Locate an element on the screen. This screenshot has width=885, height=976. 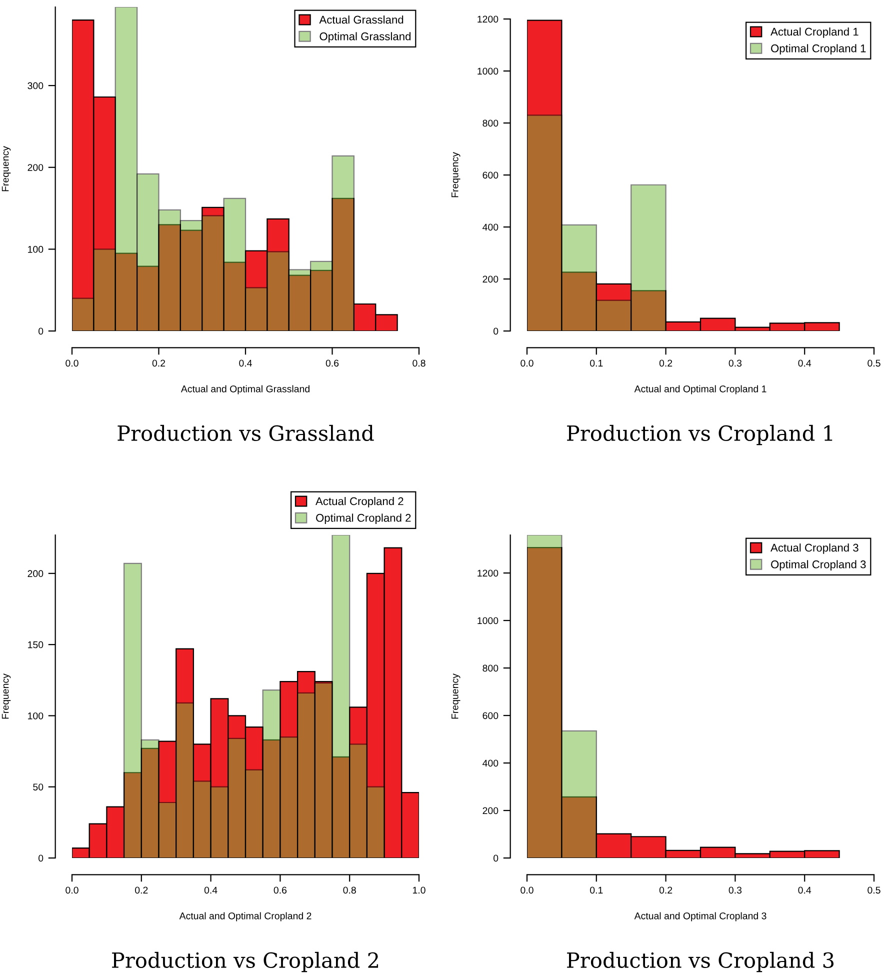
legend-label: Optimal Cropland 3 is located at coordinates (818, 565).